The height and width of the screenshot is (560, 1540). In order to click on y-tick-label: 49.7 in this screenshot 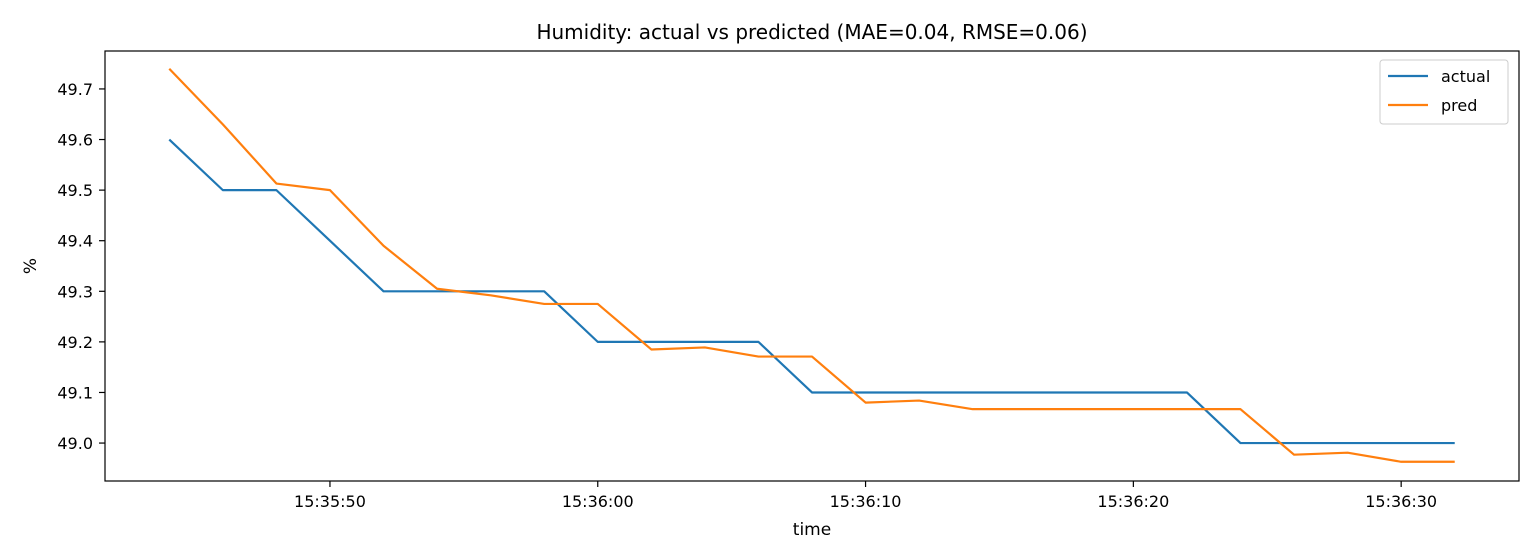, I will do `click(75, 89)`.